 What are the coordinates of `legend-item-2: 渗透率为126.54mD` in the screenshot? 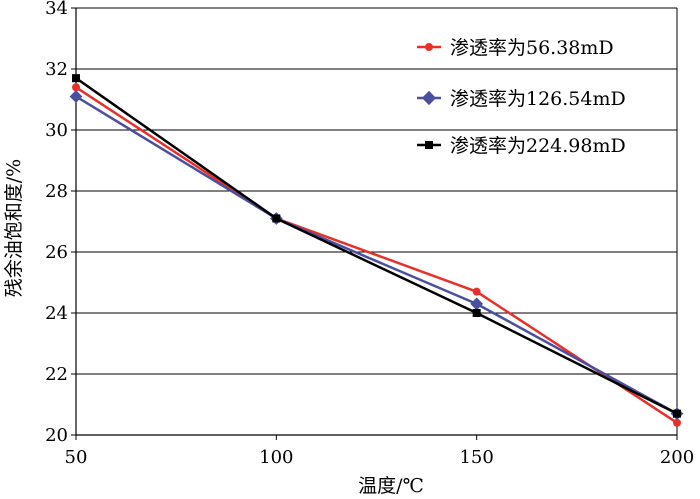 It's located at (521, 99).